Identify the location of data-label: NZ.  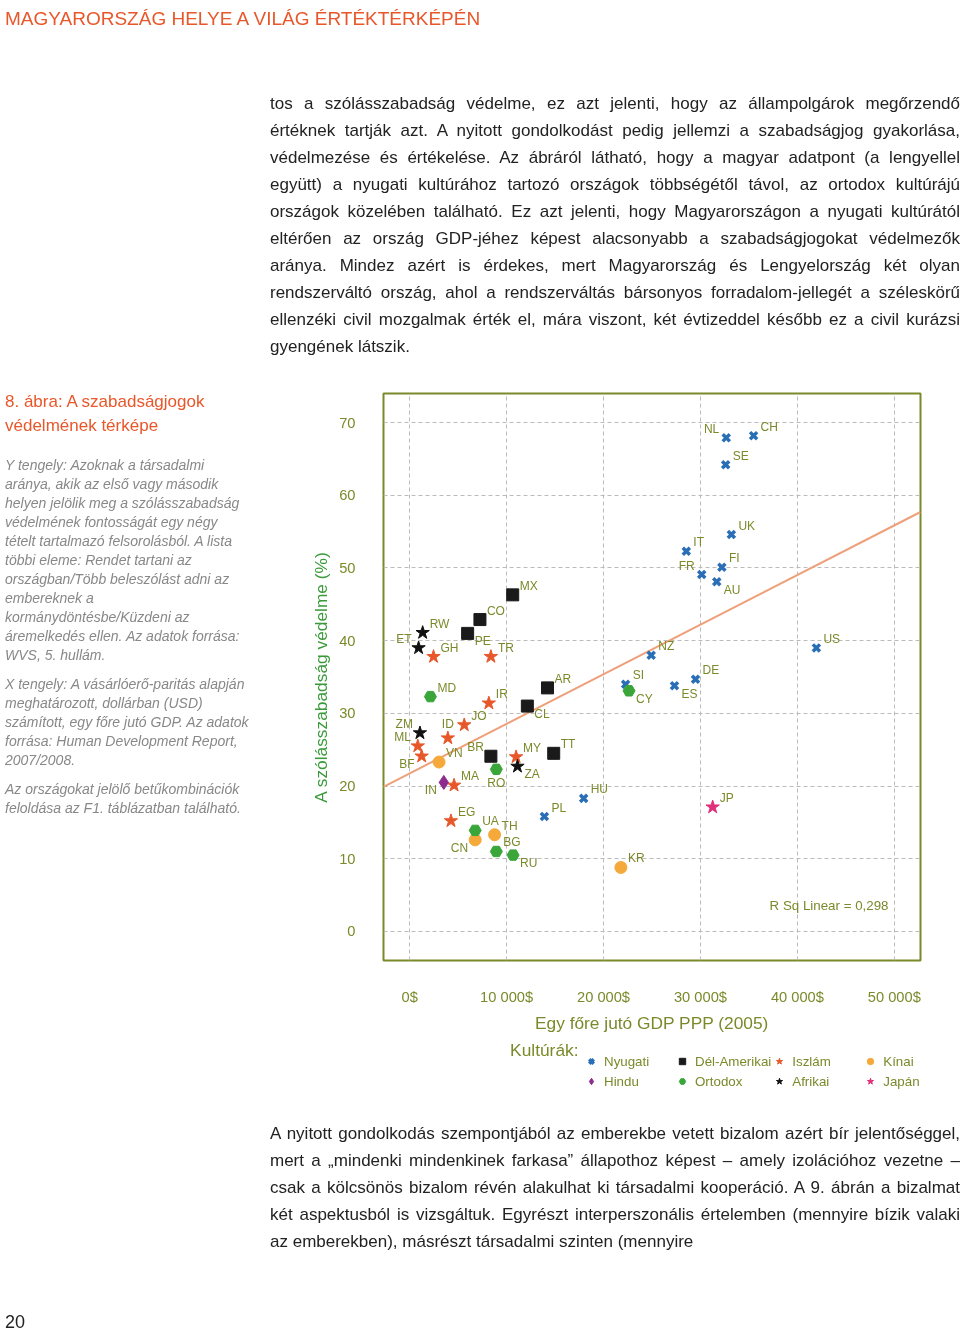
(666, 646).